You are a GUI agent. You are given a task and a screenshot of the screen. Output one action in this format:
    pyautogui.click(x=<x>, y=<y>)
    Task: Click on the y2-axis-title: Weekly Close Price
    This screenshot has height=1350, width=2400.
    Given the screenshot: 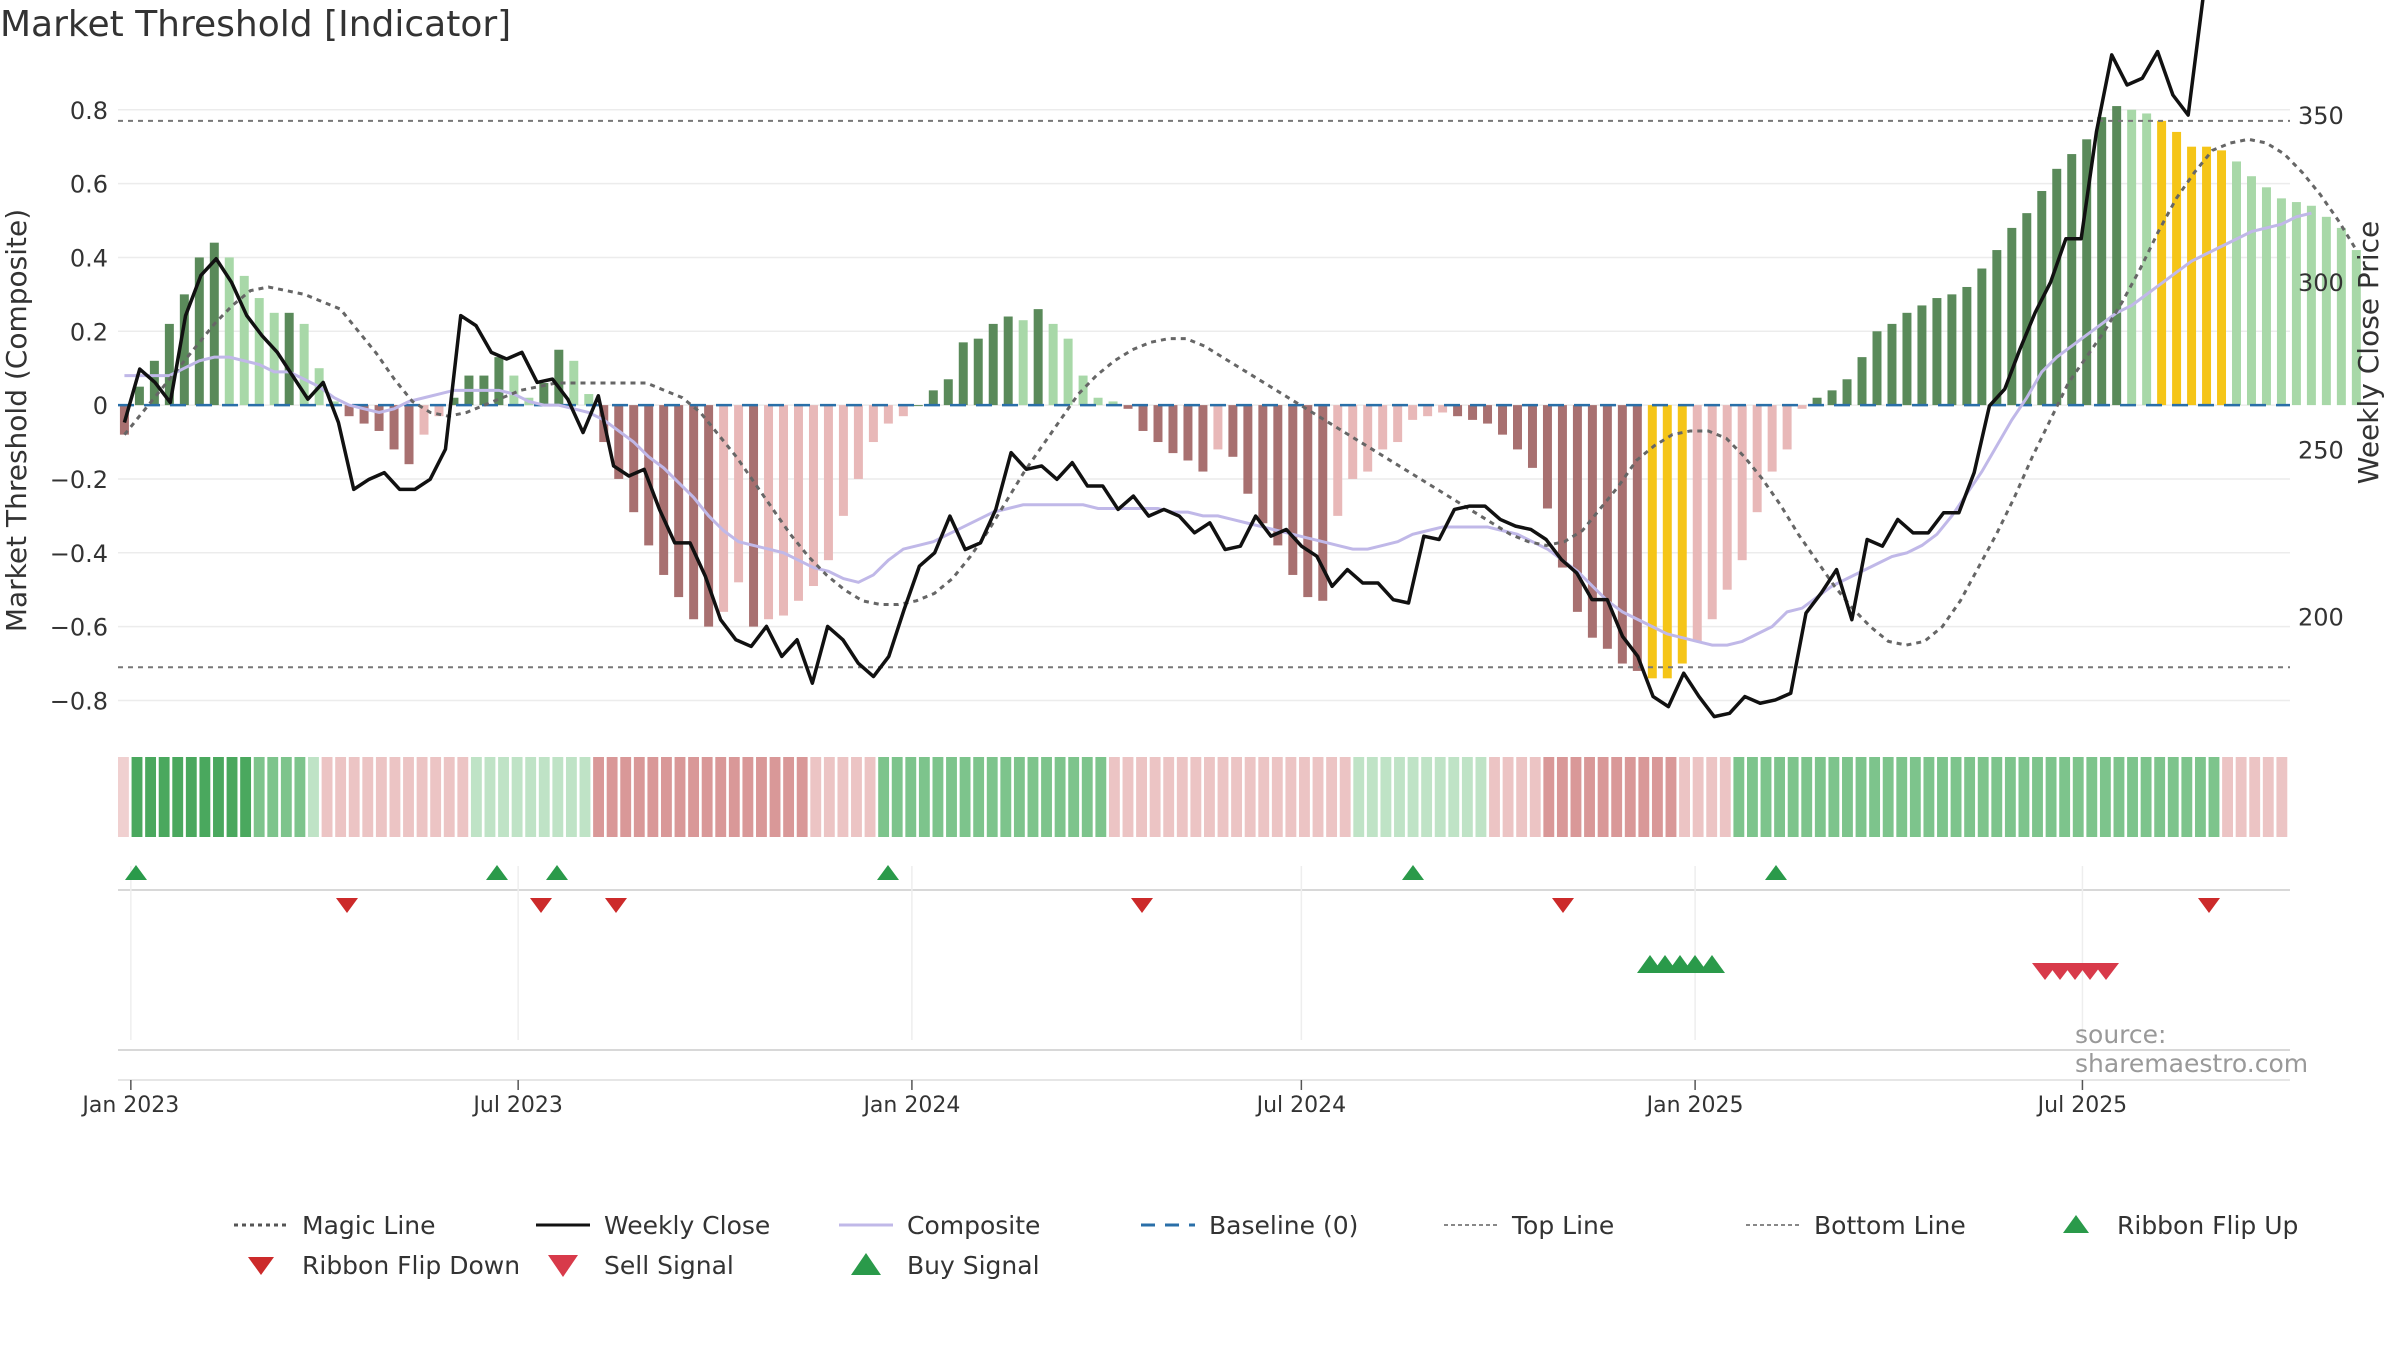 What is the action you would take?
    pyautogui.click(x=2368, y=352)
    